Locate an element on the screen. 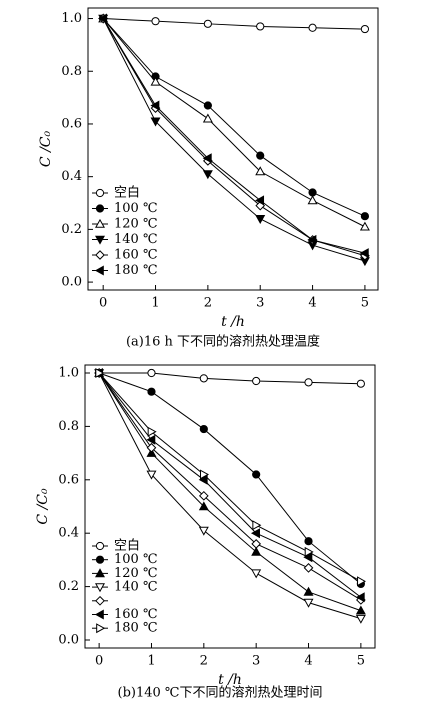  x-tick-label: 0 is located at coordinates (103, 303).